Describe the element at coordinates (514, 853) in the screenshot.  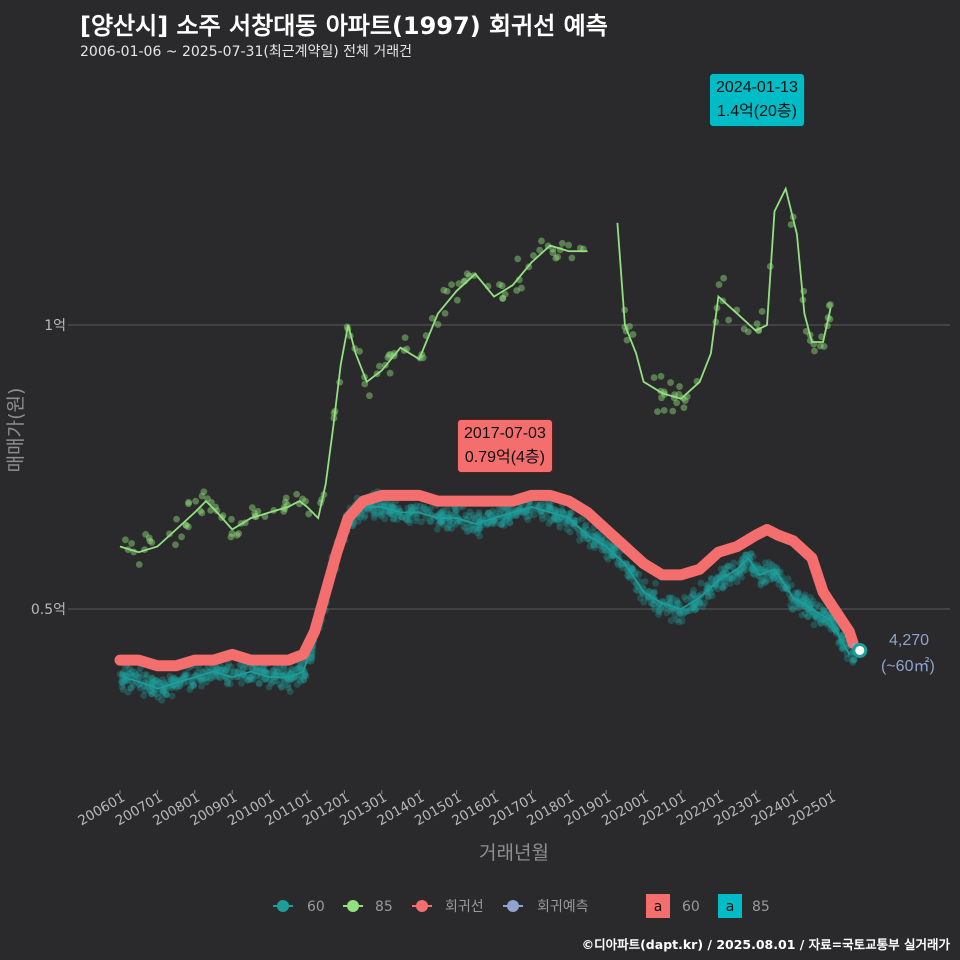
I see `x-axis-title: 거래년월` at that location.